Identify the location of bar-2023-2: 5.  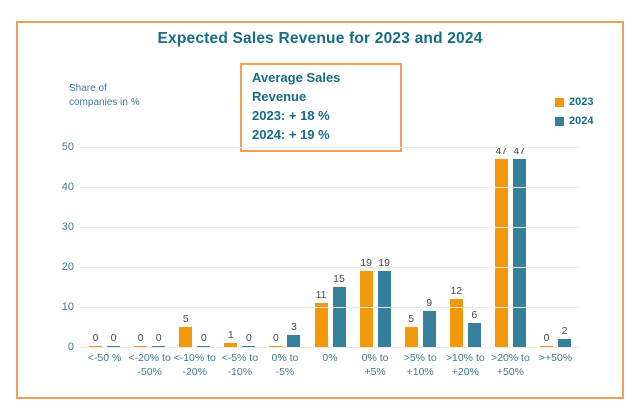
(186, 330).